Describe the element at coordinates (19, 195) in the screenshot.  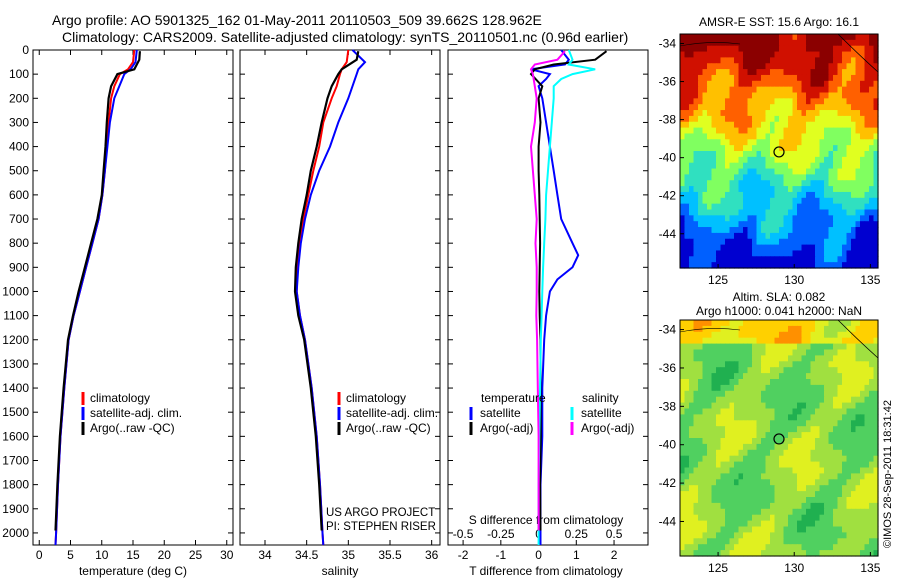
I see `y-tick-label: 600` at that location.